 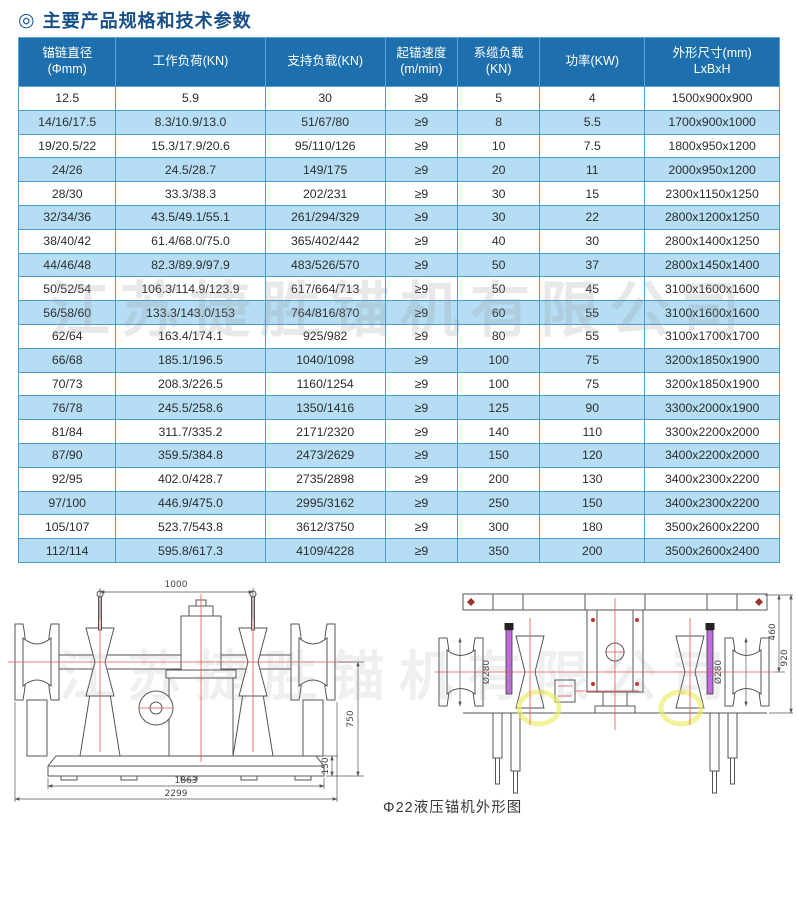 I want to click on table-cell: 3400x2300x2200, so click(x=712, y=503).